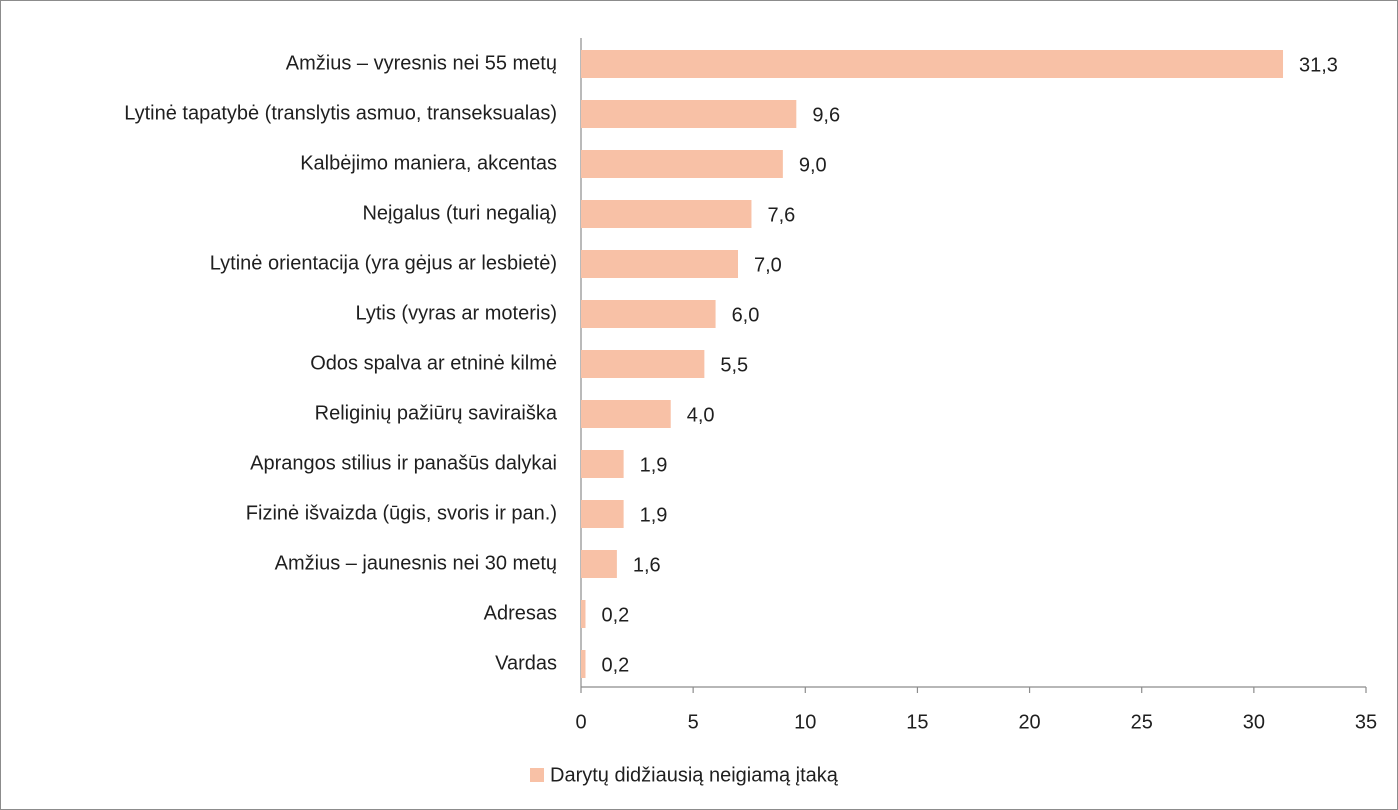  Describe the element at coordinates (701, 415) in the screenshot. I see `value-label: 4,0` at that location.